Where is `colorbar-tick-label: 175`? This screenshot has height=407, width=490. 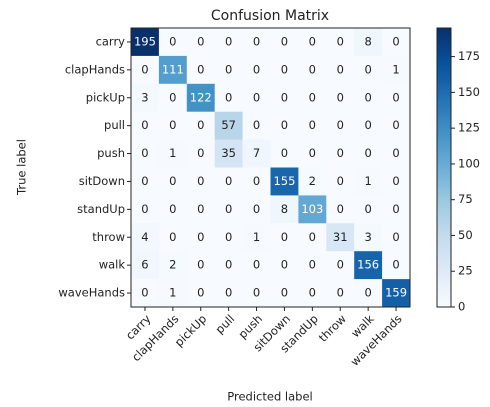
colorbar-tick-label: 175 is located at coordinates (469, 56).